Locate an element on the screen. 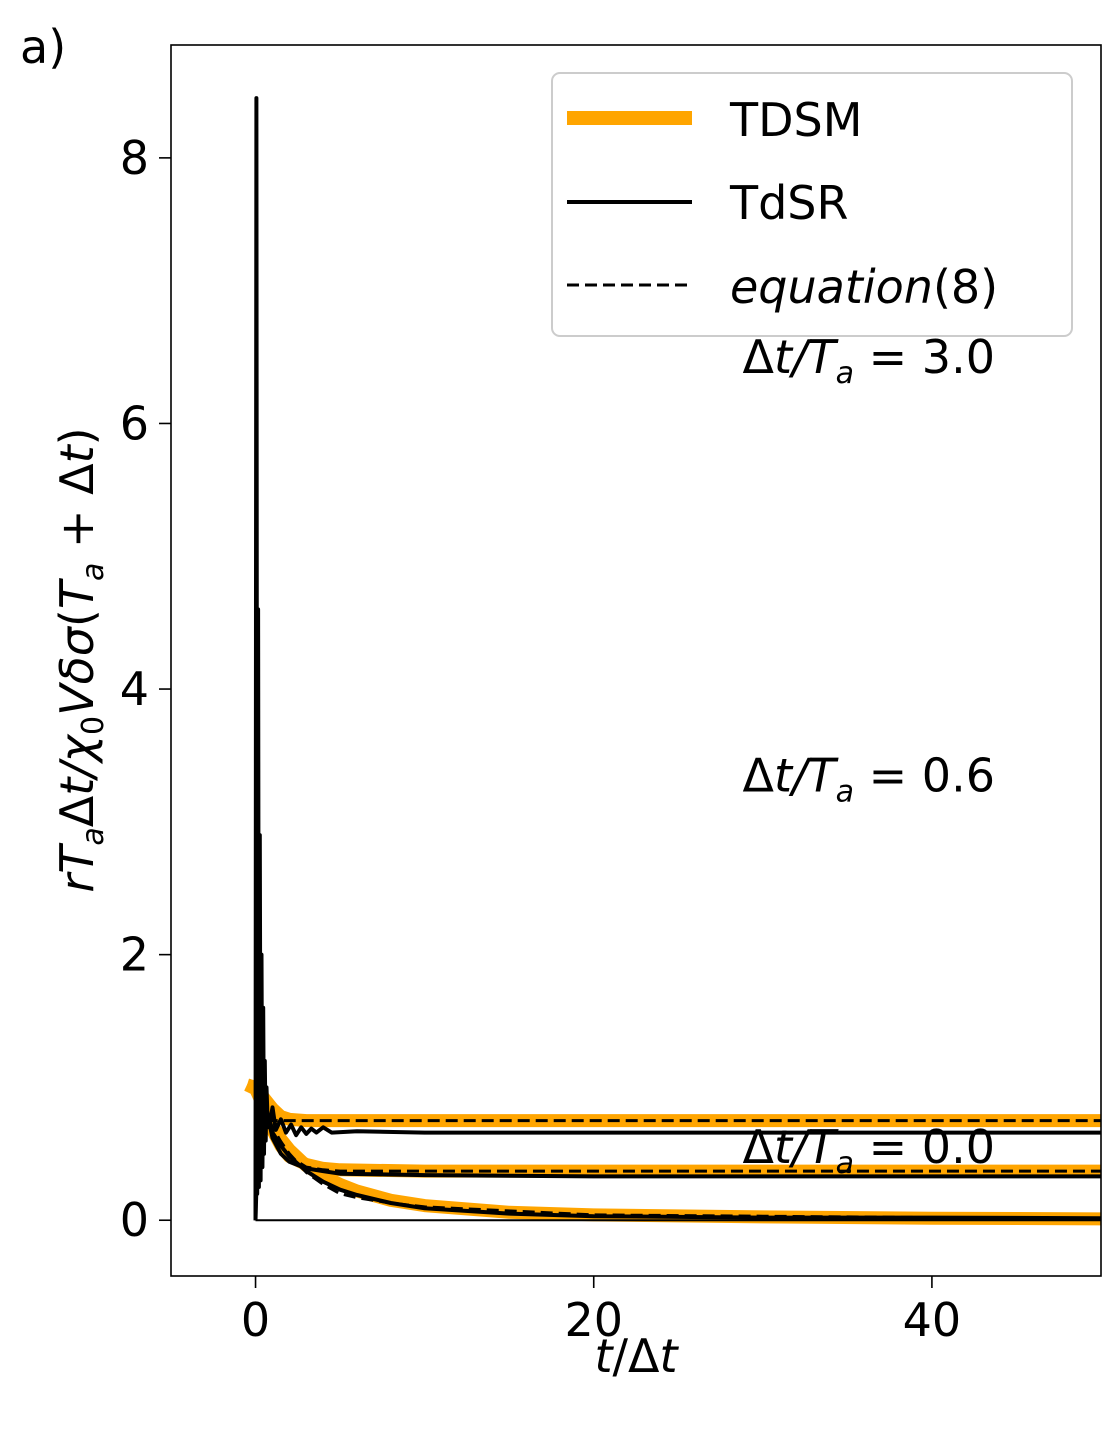 The height and width of the screenshot is (1436, 1120). annotation-dt-ta: Δt/Ta = 0.0 is located at coordinates (869, 1150).